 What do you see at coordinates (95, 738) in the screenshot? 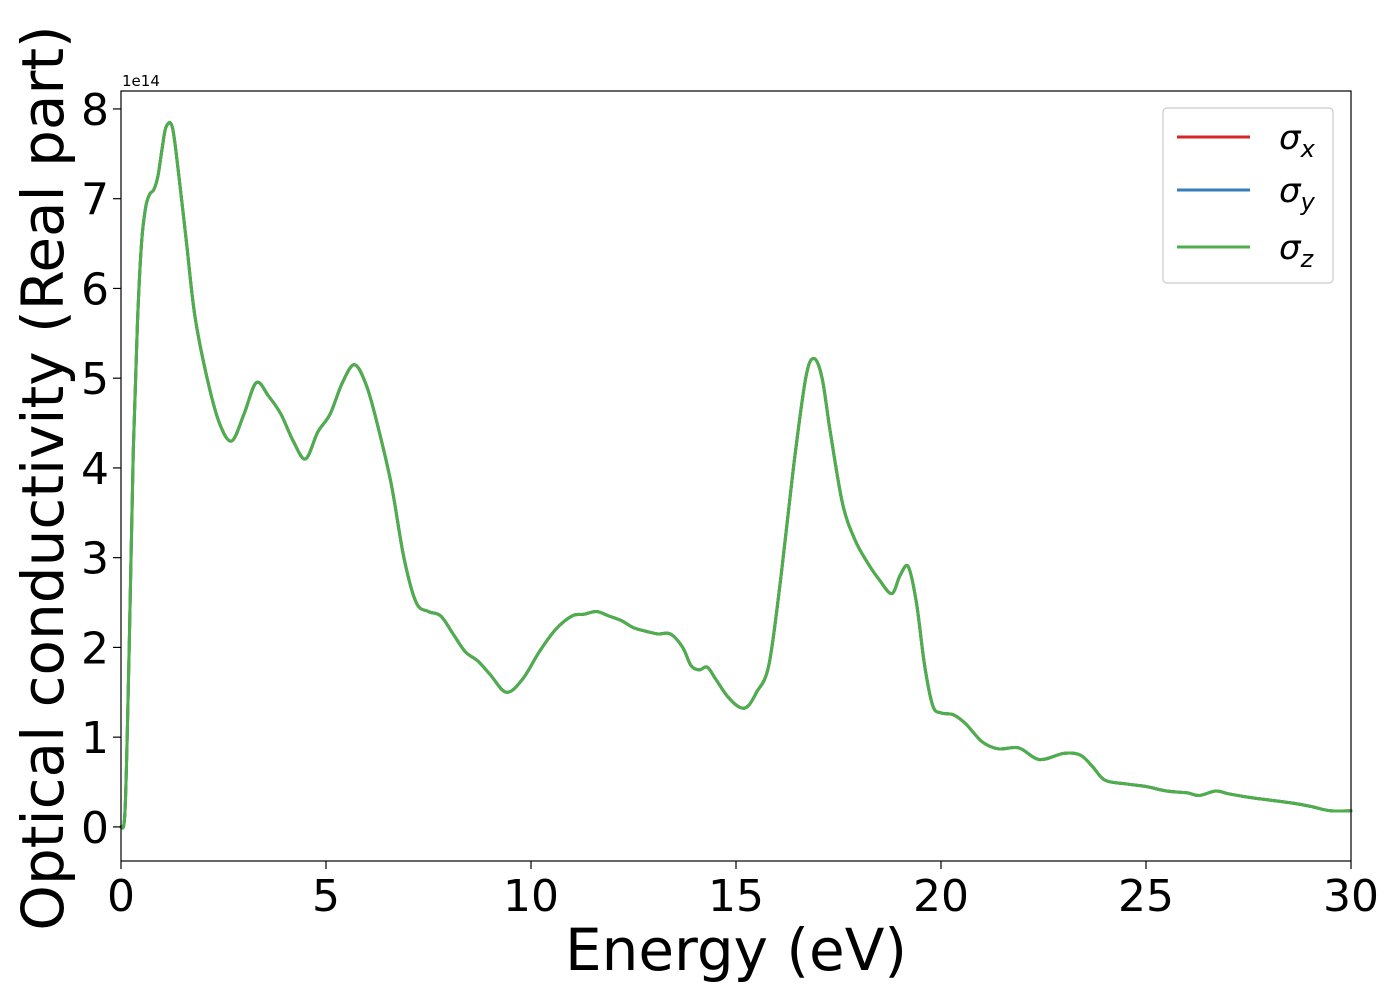
I see `y-tick-label: 1` at bounding box center [95, 738].